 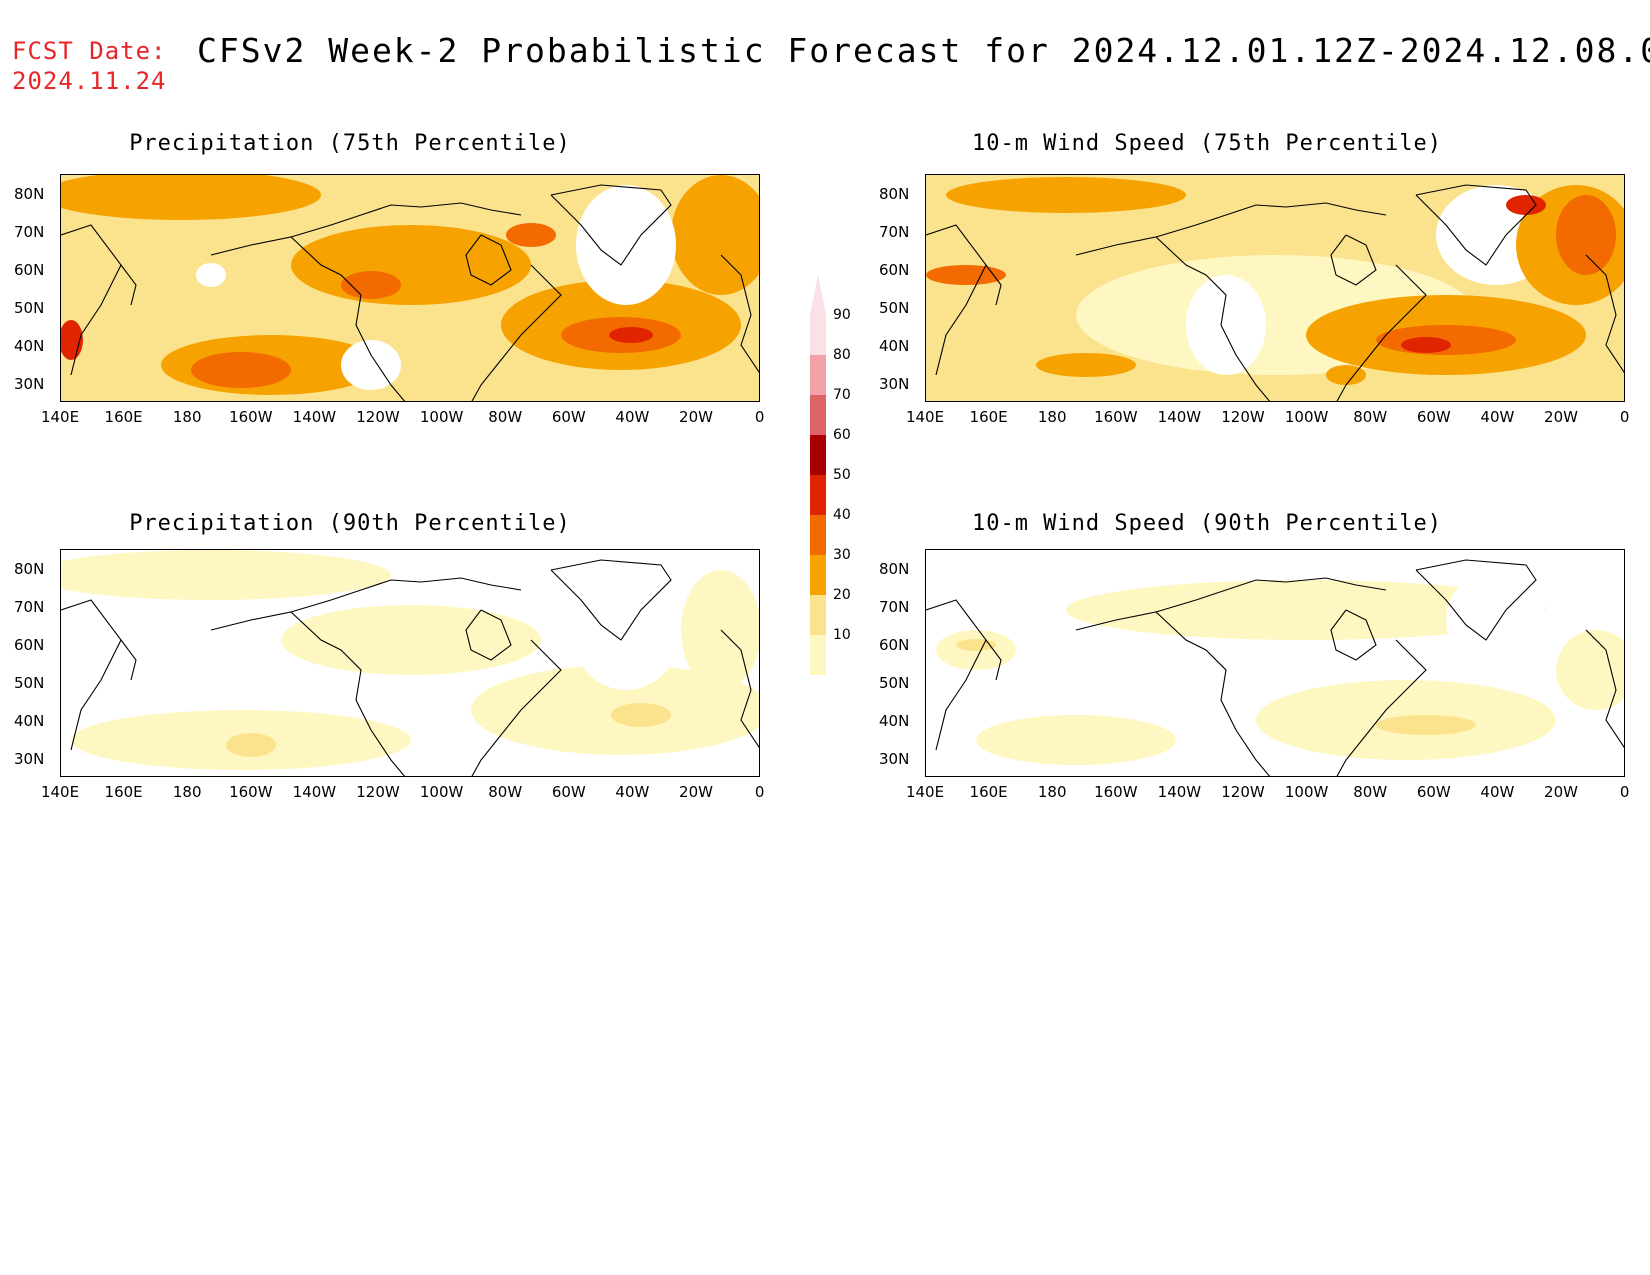 I want to click on colorbar-label: 30, so click(x=842, y=555).